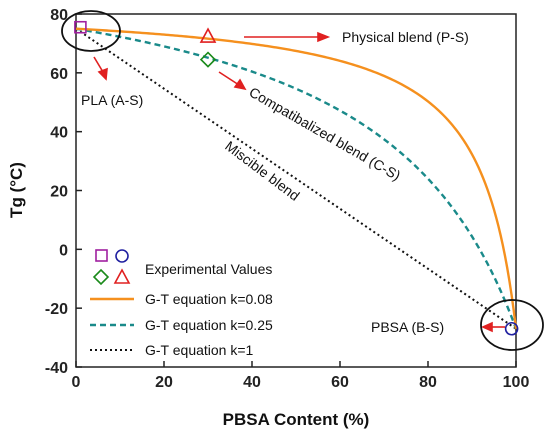  Describe the element at coordinates (516, 382) in the screenshot. I see `x-tick-label: 100` at that location.